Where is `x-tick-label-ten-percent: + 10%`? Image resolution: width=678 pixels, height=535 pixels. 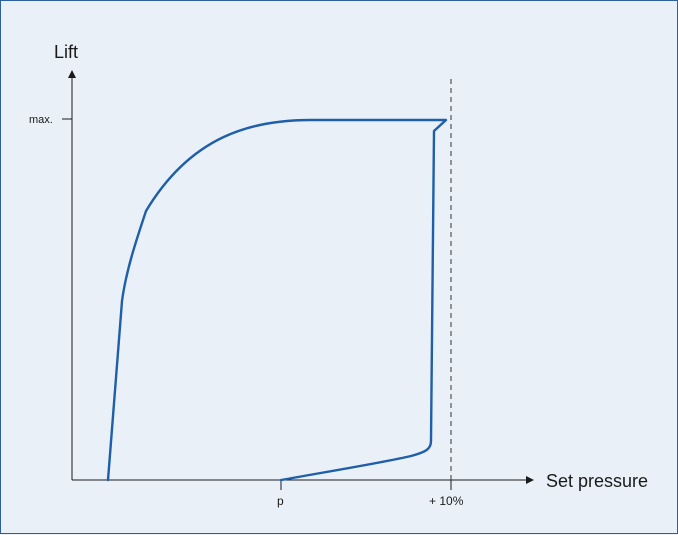
x-tick-label-ten-percent: + 10% is located at coordinates (446, 501).